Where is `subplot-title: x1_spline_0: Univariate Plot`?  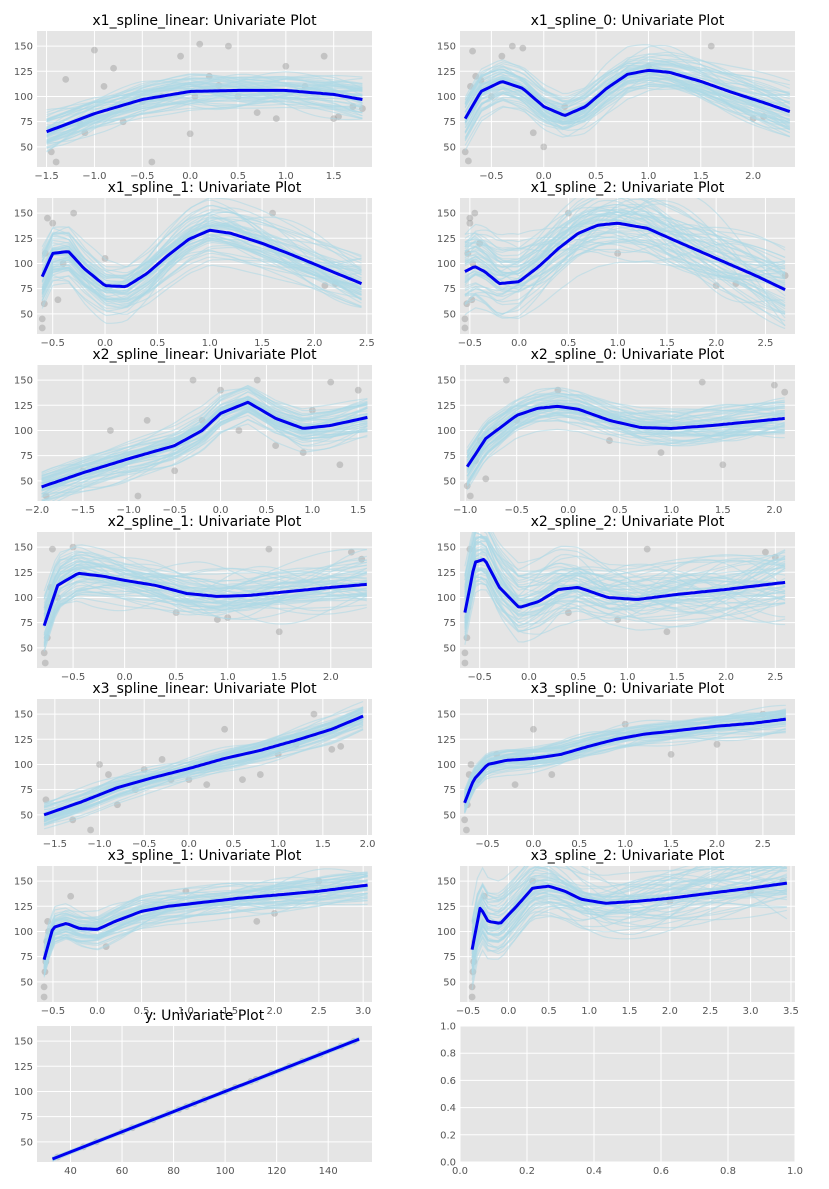 subplot-title: x1_spline_0: Univariate Plot is located at coordinates (628, 21).